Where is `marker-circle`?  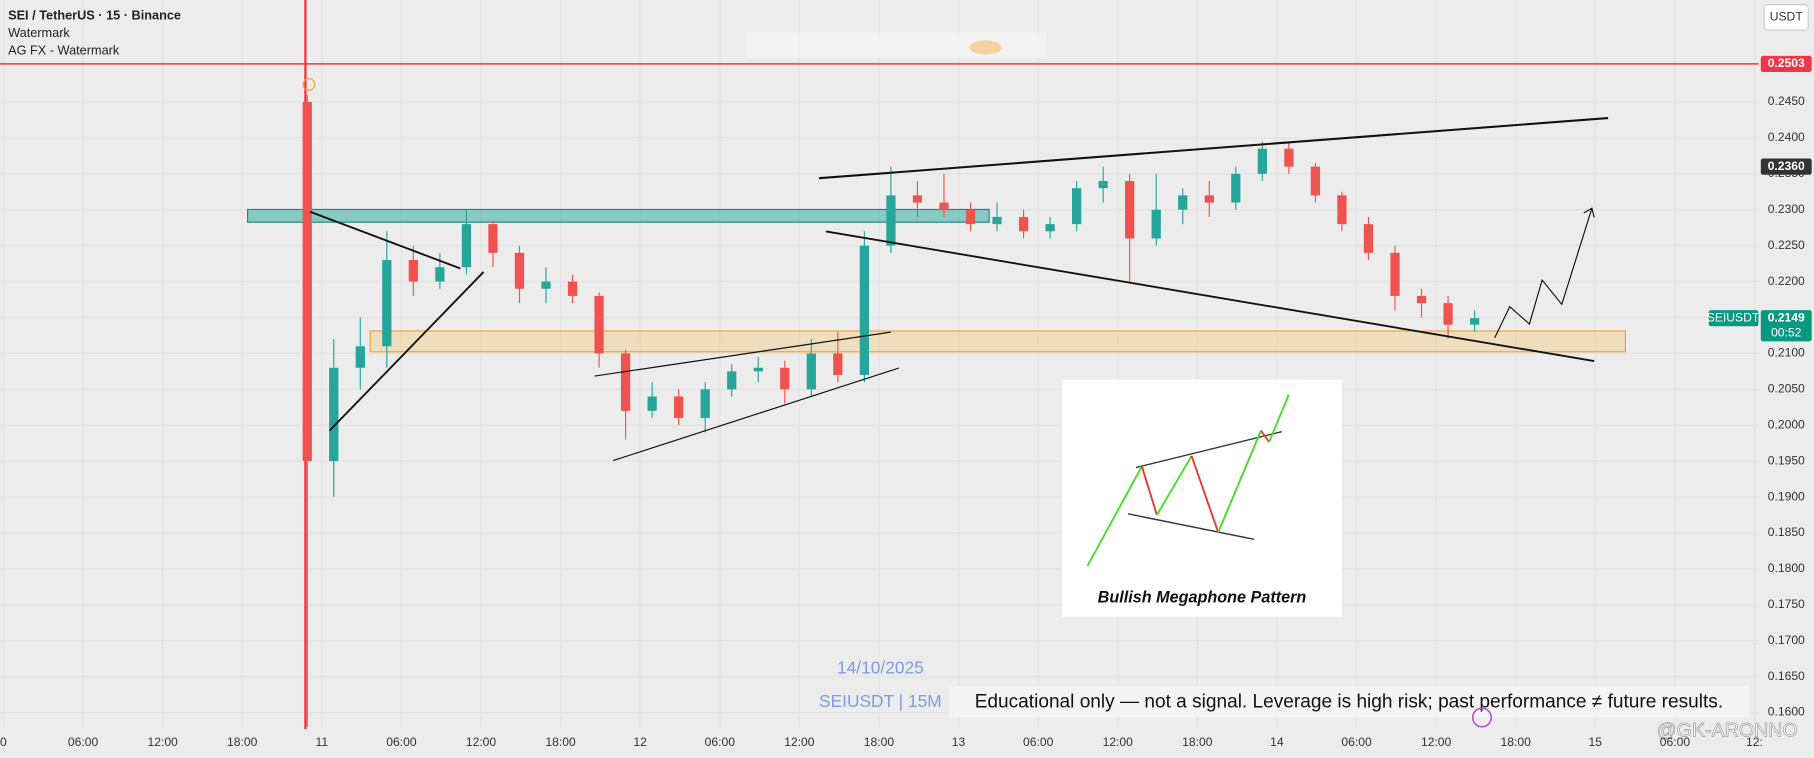 marker-circle is located at coordinates (309, 84).